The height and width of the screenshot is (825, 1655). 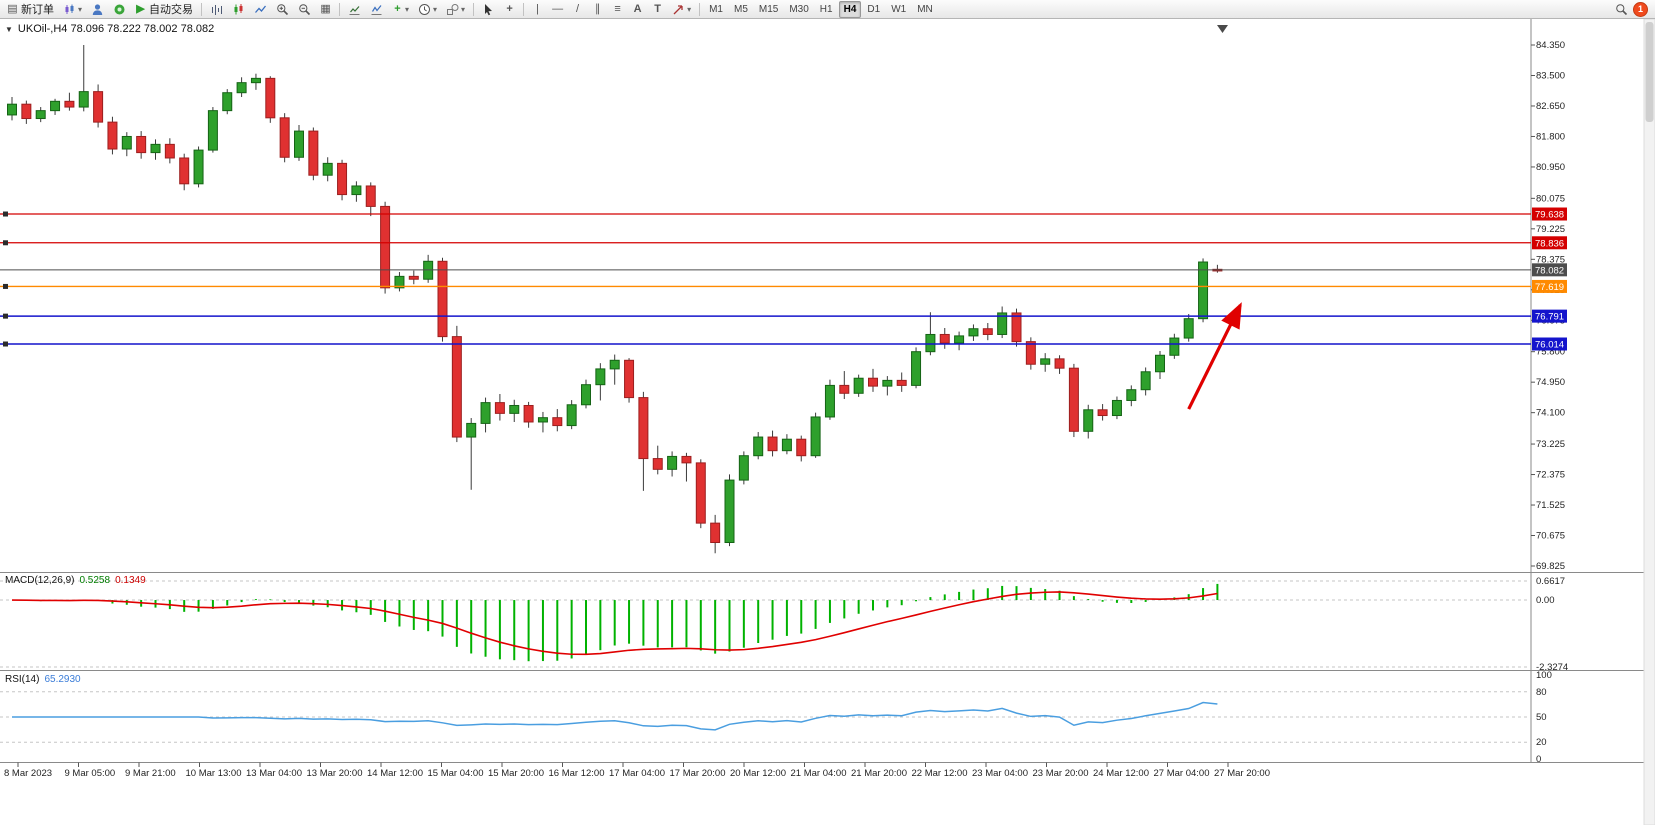 What do you see at coordinates (899, 9) in the screenshot?
I see `timeframe-w1: W1` at bounding box center [899, 9].